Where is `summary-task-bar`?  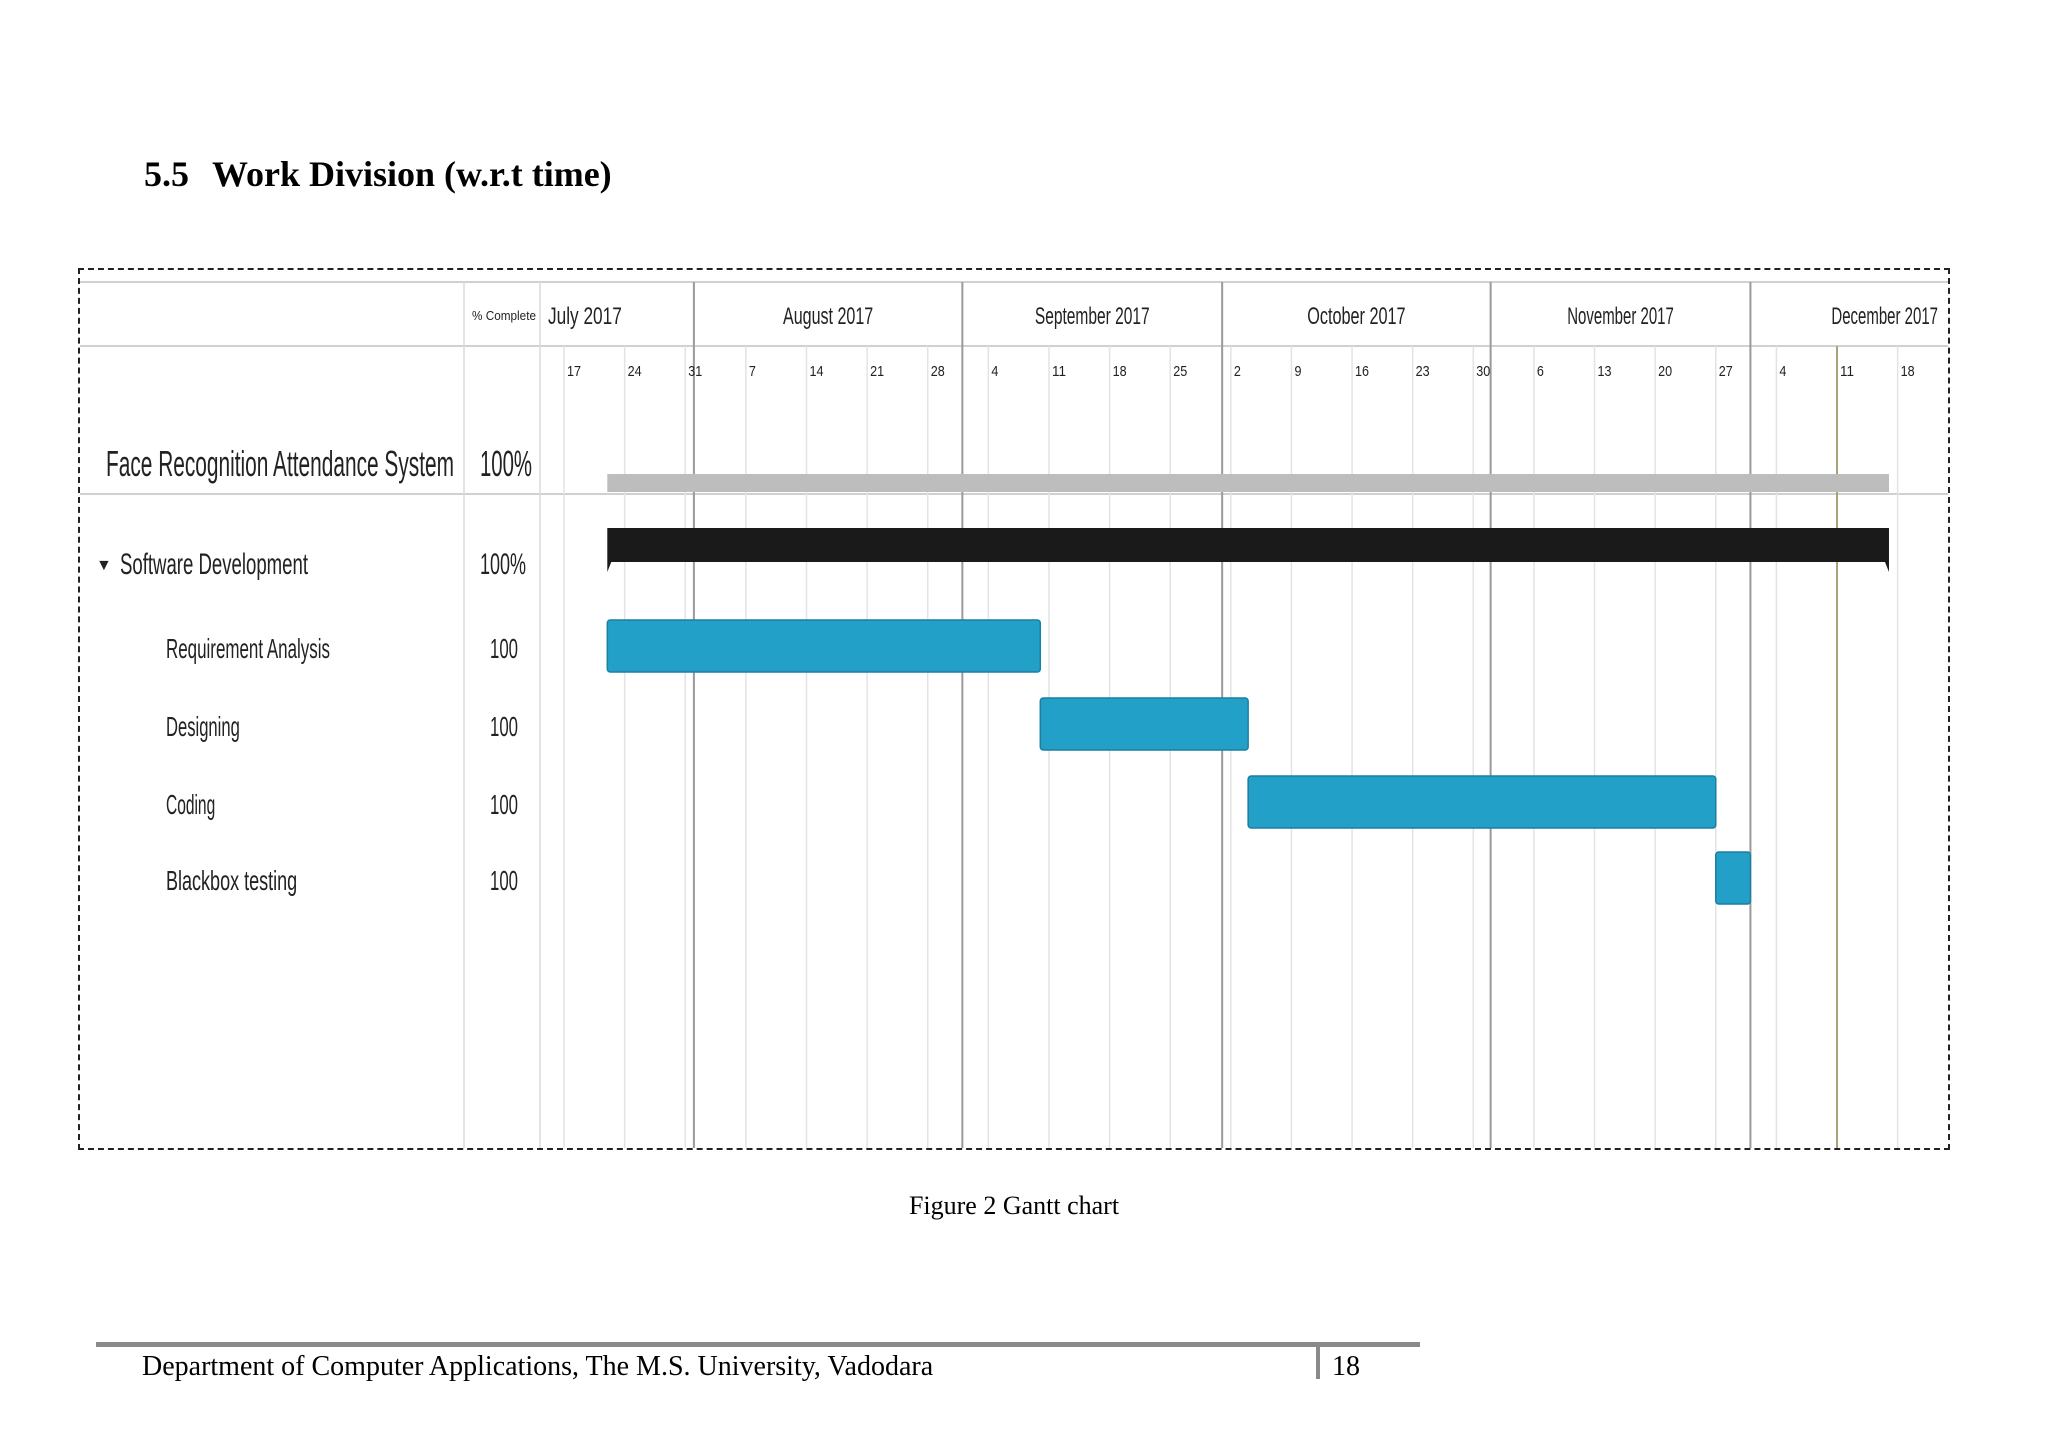
summary-task-bar is located at coordinates (1248, 550).